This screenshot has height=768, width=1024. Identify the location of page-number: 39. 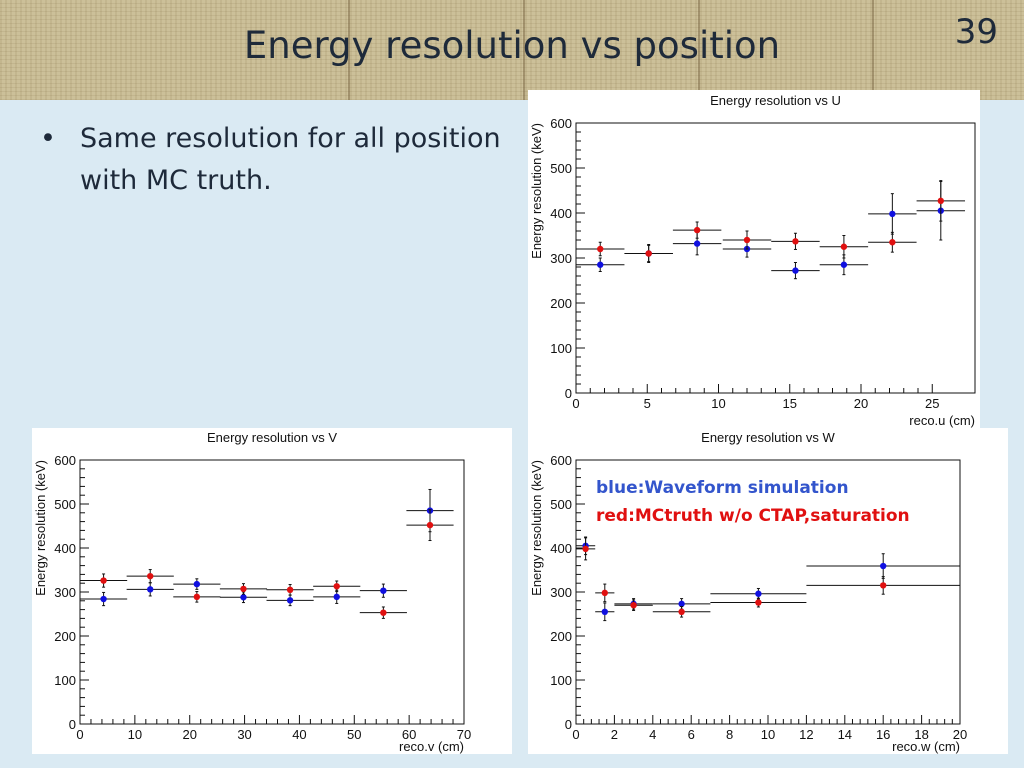
(976, 32).